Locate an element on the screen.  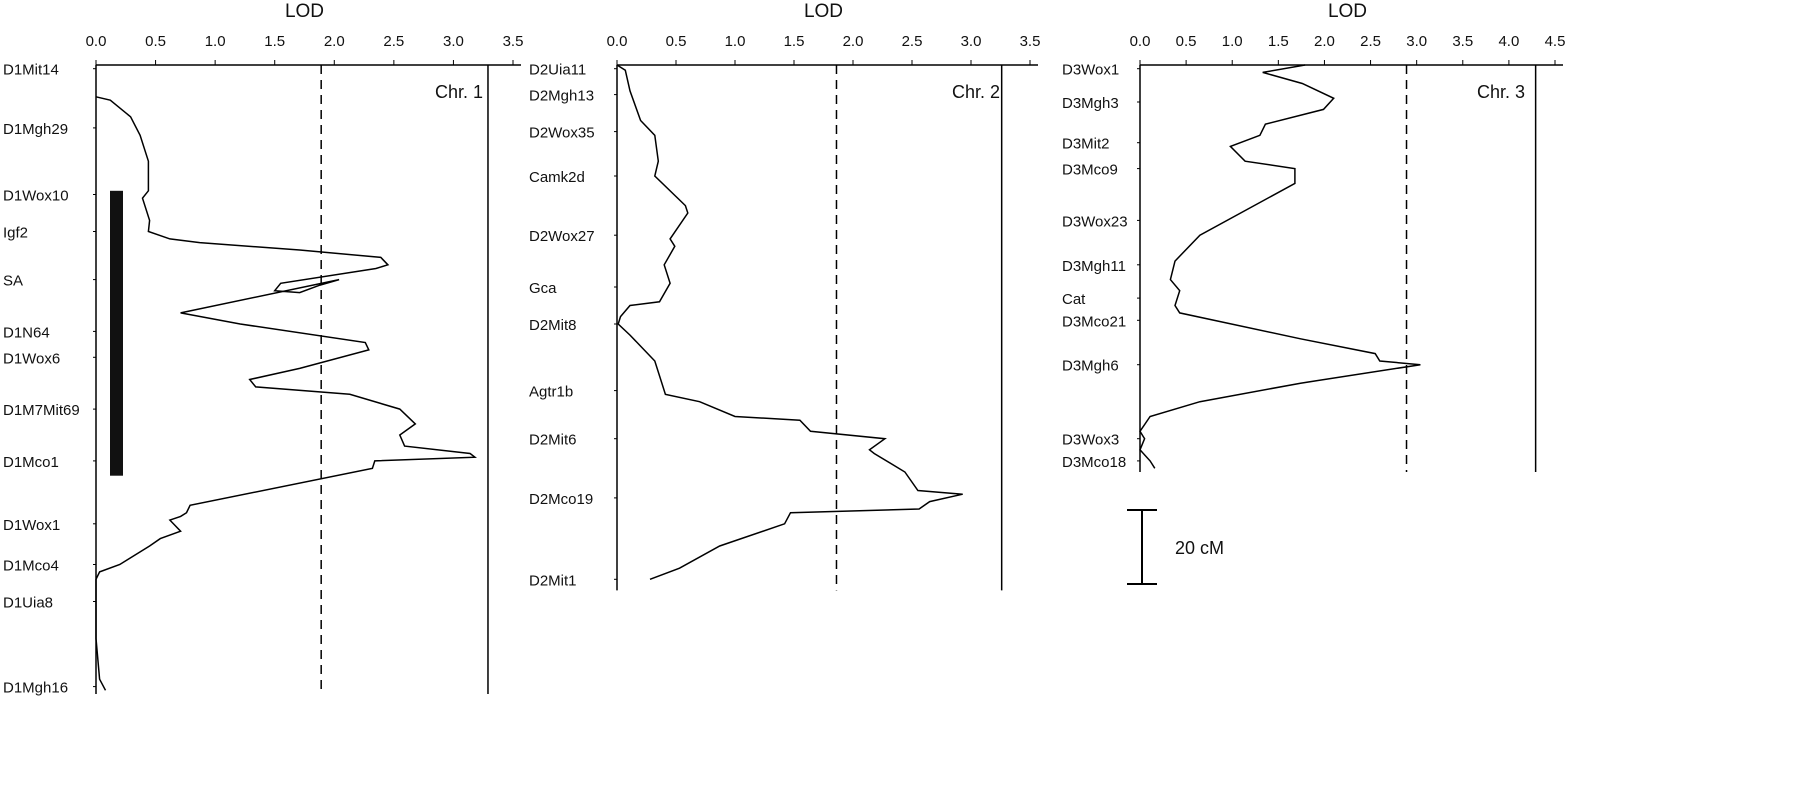
marker-label: D1N64 is located at coordinates (26, 332).